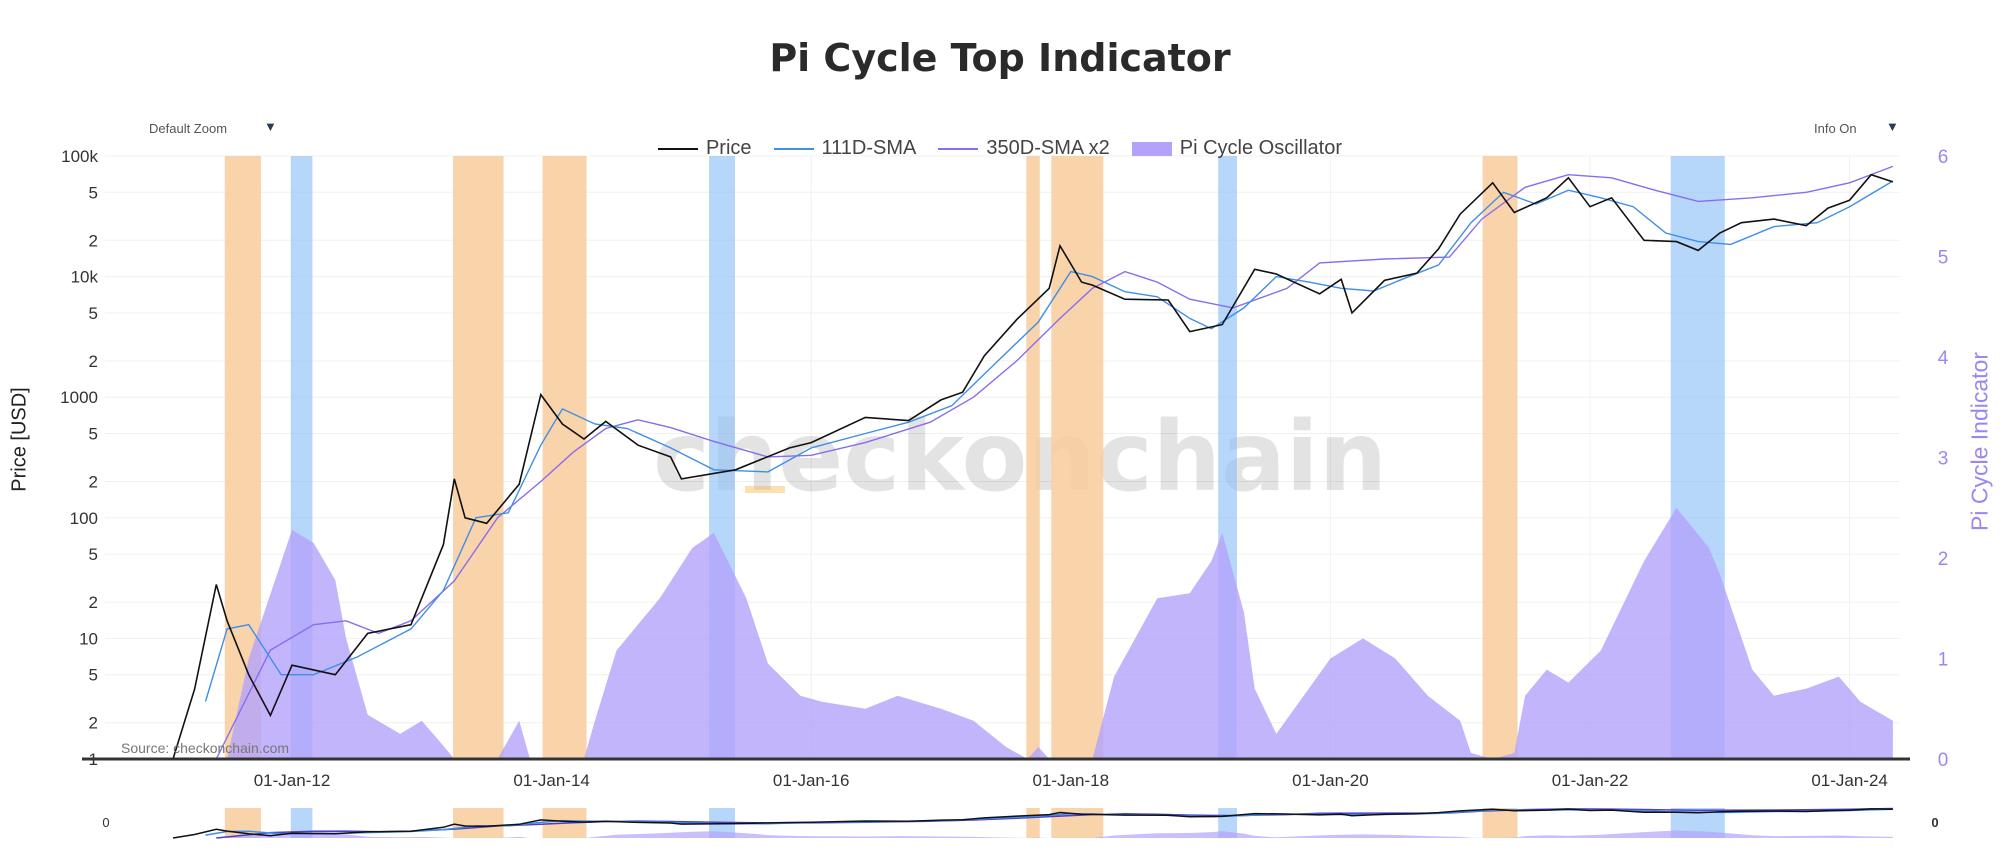  Describe the element at coordinates (1979, 441) in the screenshot. I see `y-axis-right-title: Pi Cycle Indicator` at that location.